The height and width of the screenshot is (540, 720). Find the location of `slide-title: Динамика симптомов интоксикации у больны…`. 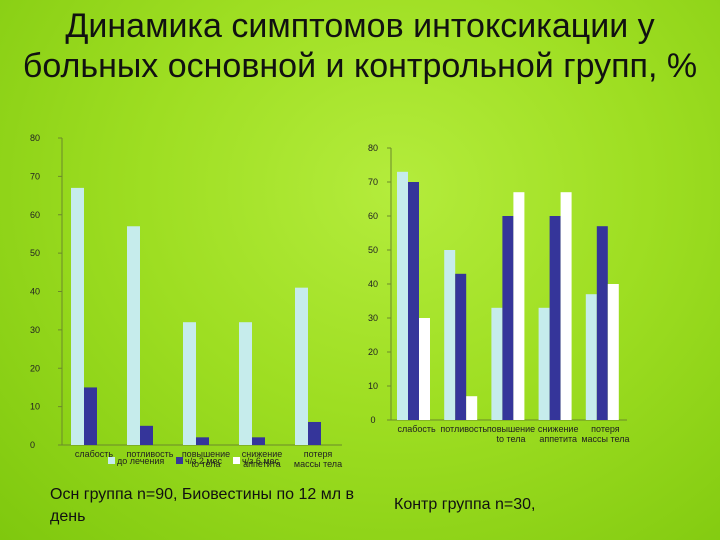

slide-title: Динамика симптомов интоксикации у больны… is located at coordinates (360, 46).